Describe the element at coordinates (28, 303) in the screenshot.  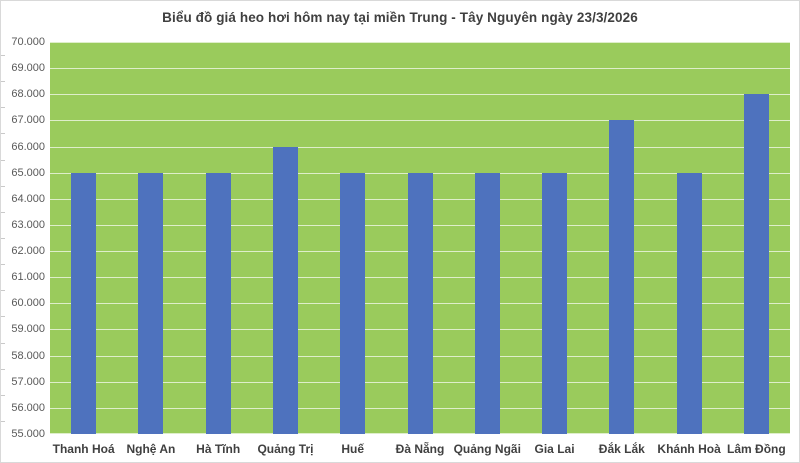
I see `y-axis-tick-label: 60.000` at that location.